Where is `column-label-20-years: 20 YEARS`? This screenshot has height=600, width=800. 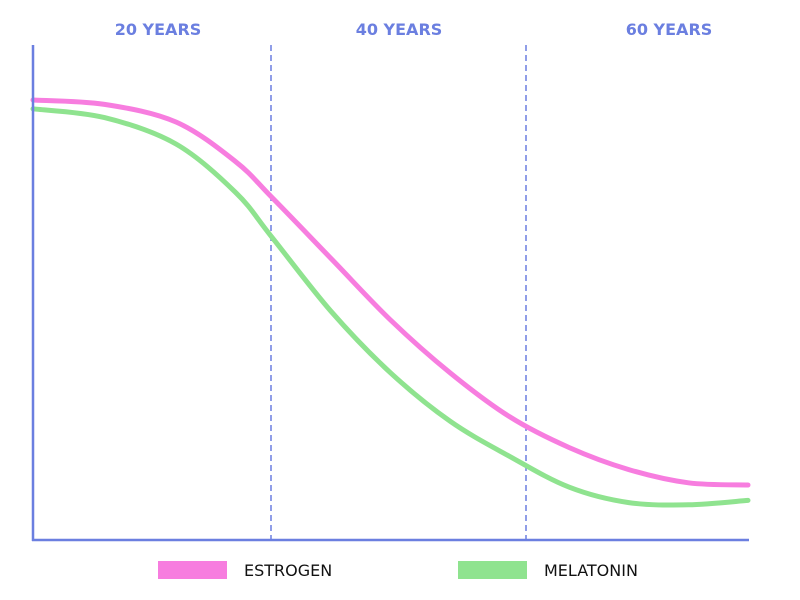 column-label-20-years: 20 YEARS is located at coordinates (158, 29).